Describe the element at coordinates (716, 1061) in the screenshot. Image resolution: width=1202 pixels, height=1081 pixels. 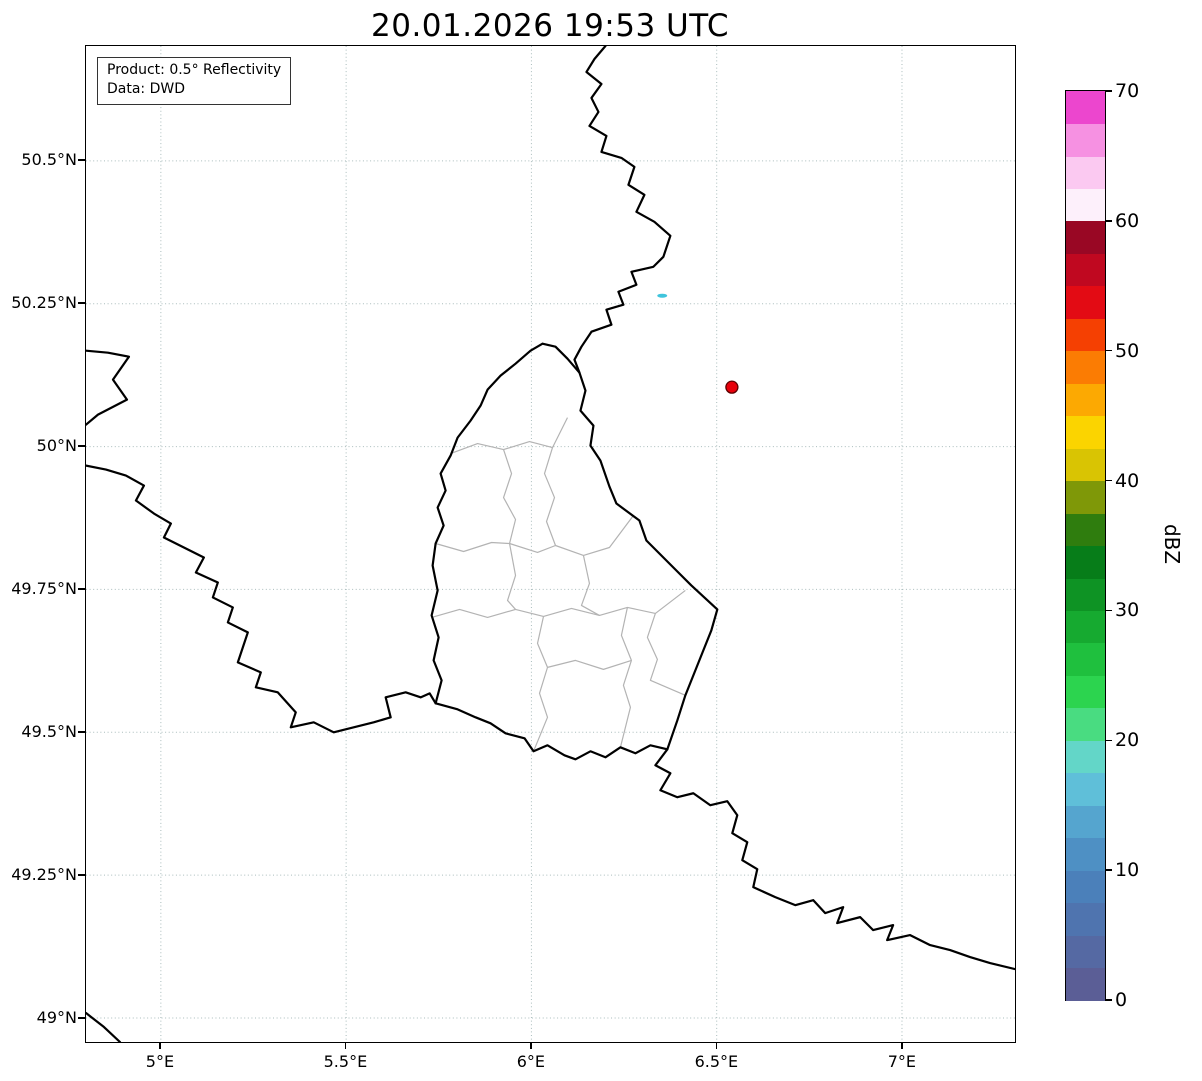
I see `x-tick-label: 6.5°E` at that location.